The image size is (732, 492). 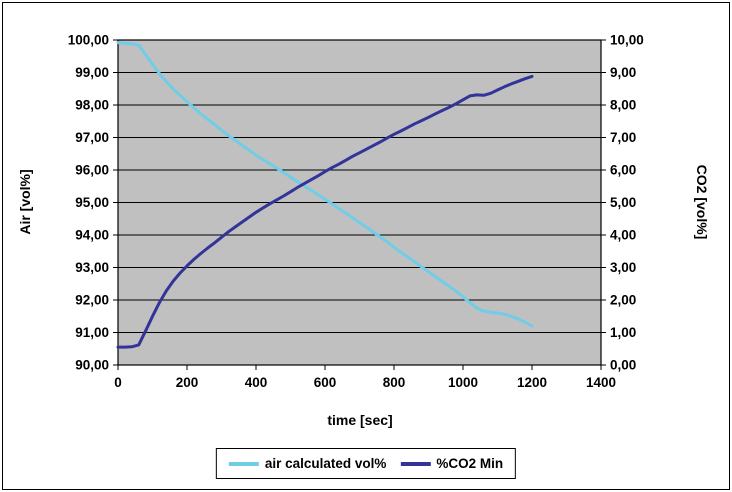 I want to click on svg-text: 91,00, so click(x=92, y=332).